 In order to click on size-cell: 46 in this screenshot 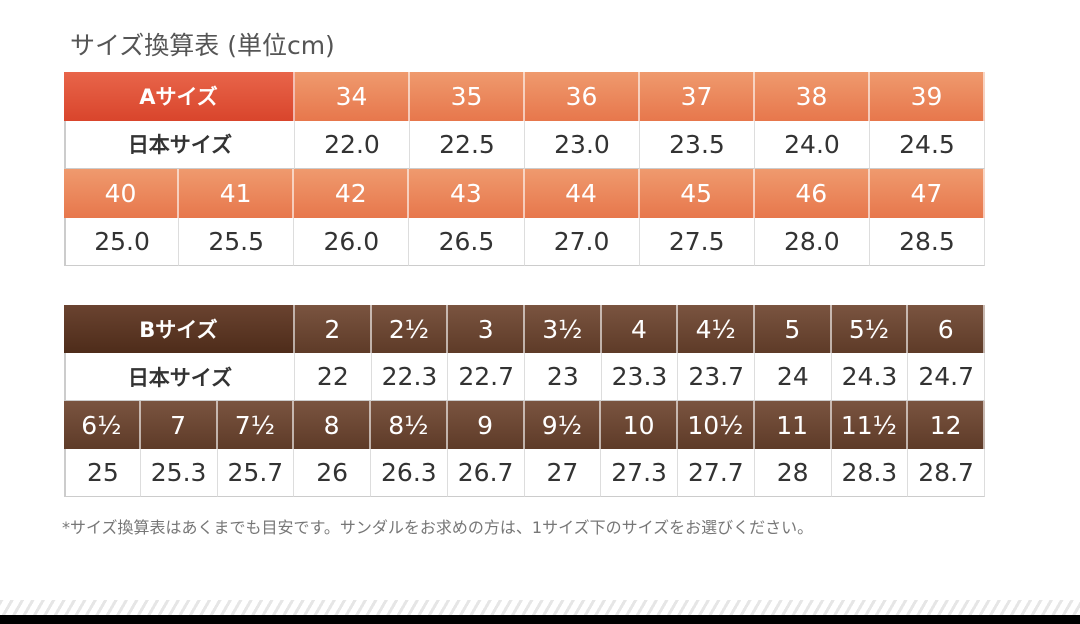, I will do `click(812, 193)`.